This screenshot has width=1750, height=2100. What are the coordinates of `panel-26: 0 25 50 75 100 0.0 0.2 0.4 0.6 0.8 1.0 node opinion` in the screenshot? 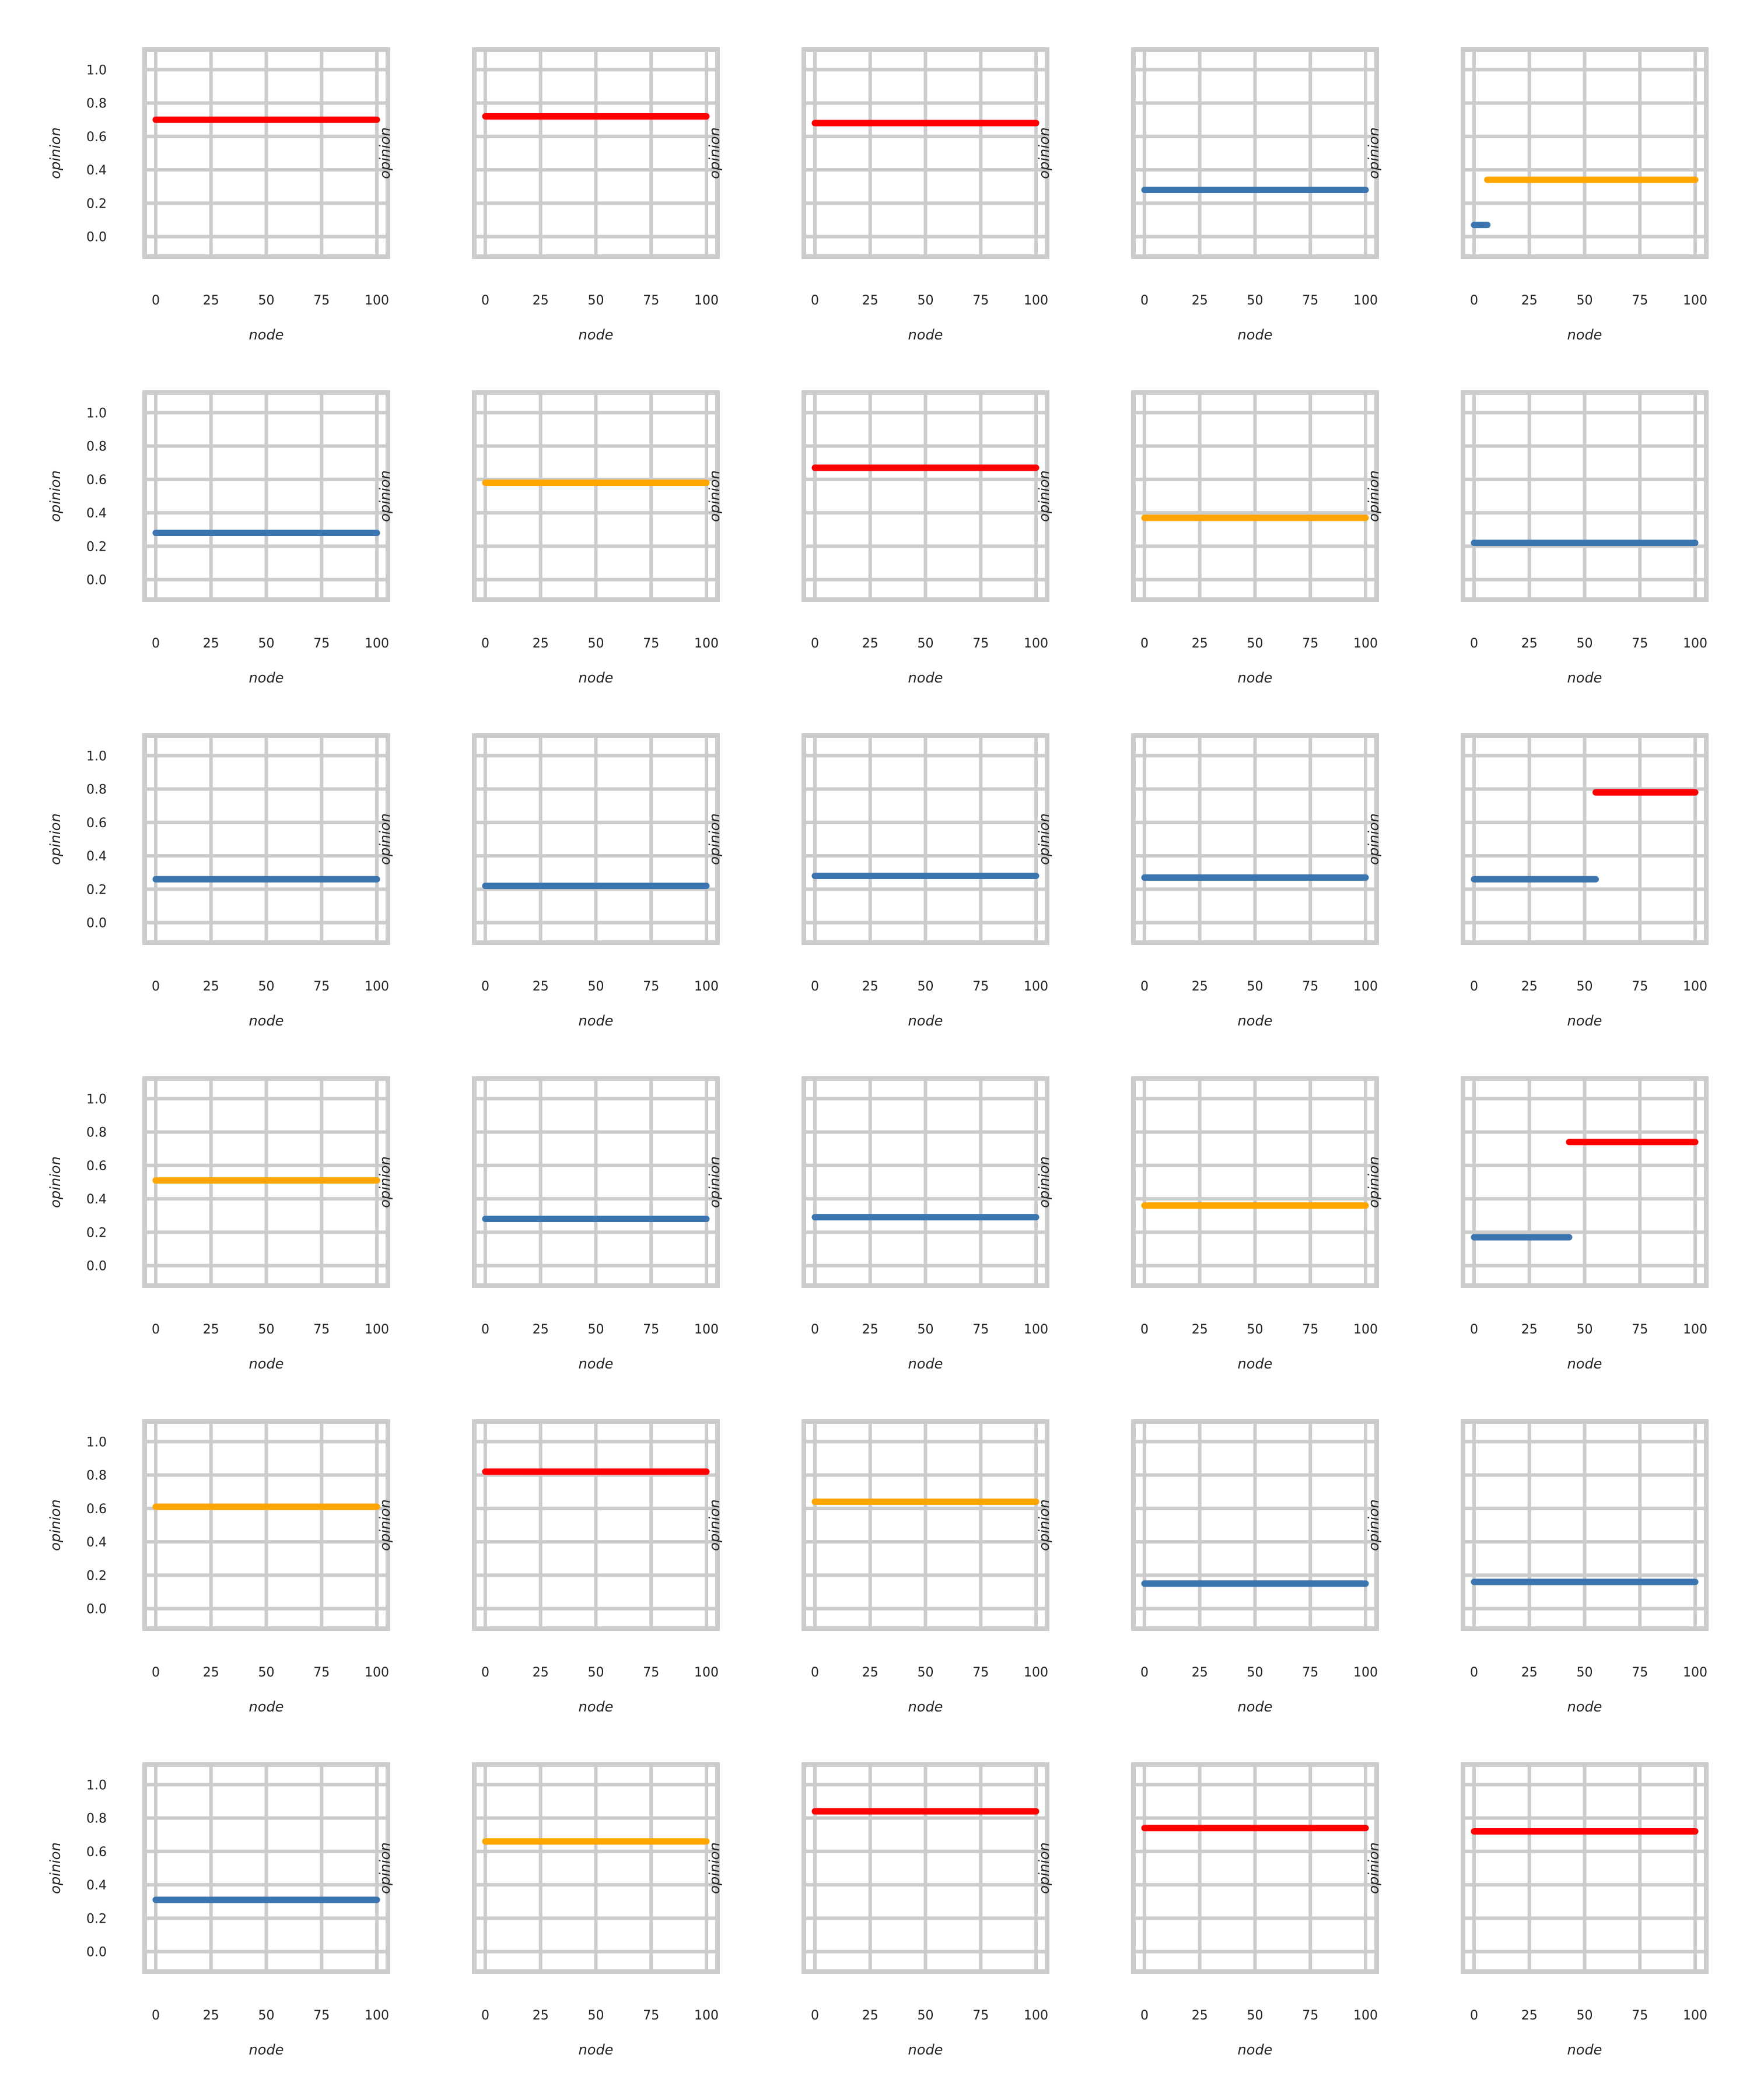 It's located at (218, 1910).